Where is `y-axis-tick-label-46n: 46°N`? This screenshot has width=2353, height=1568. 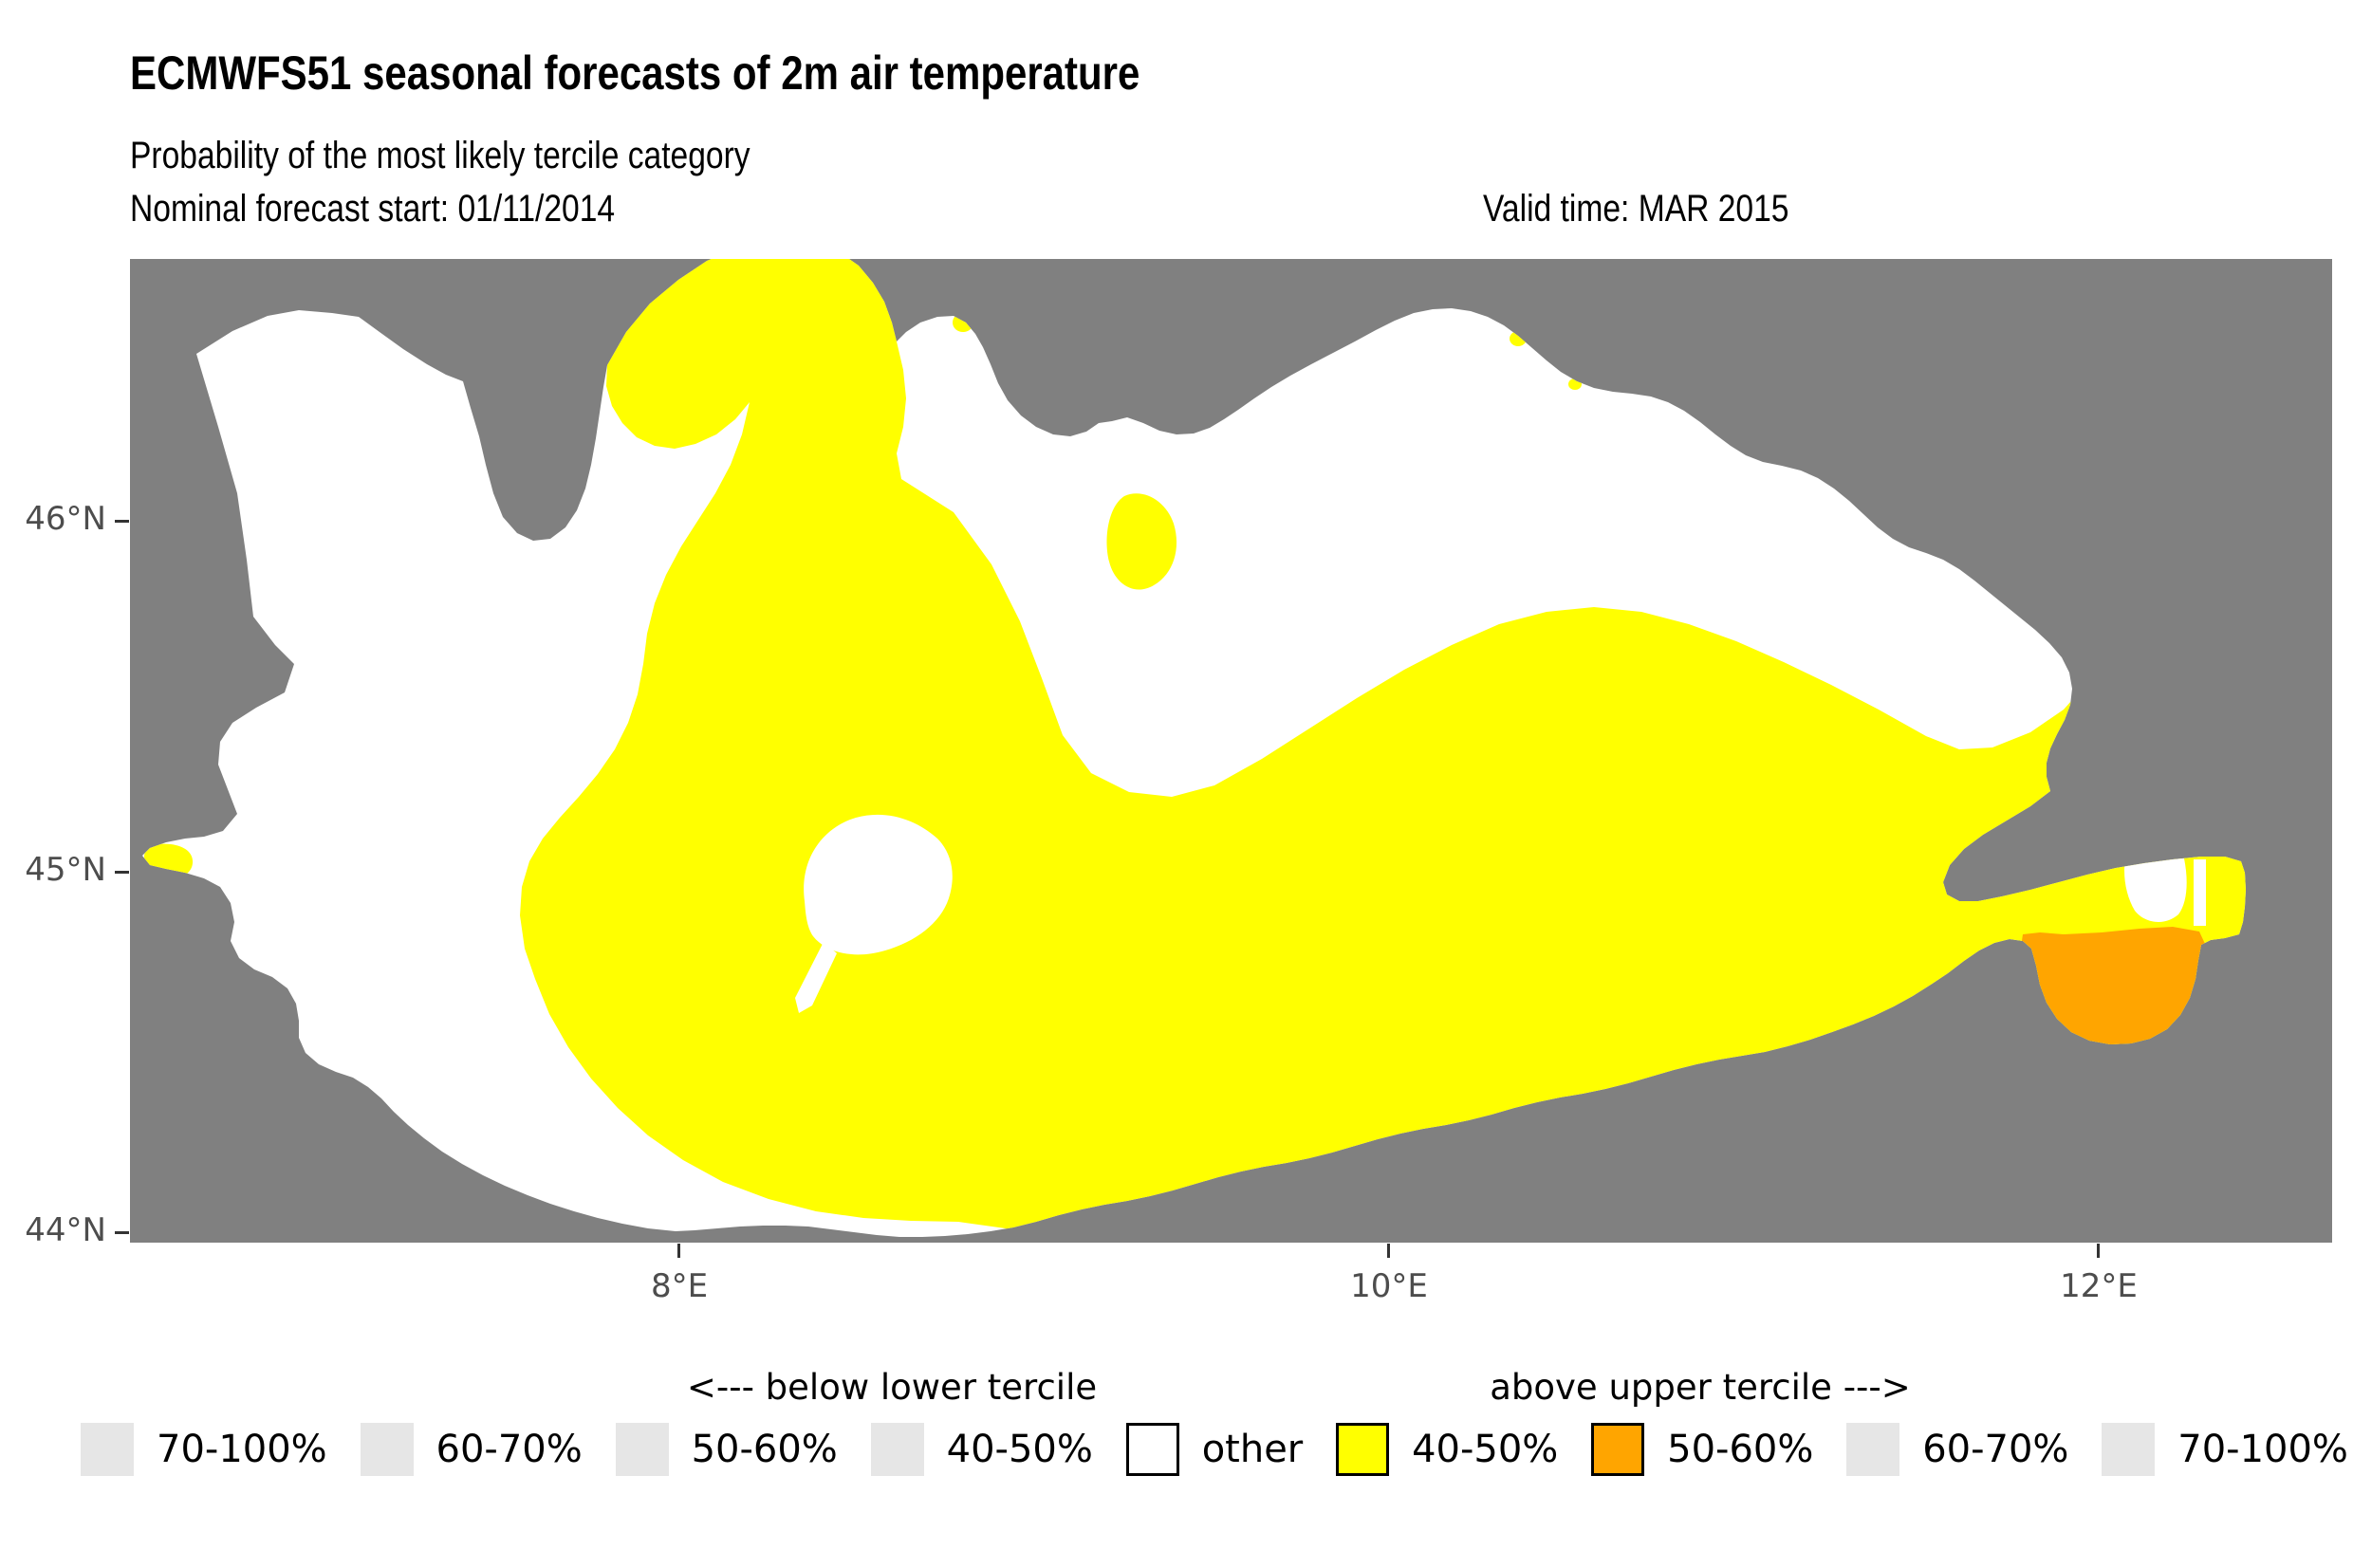 y-axis-tick-label-46n: 46°N is located at coordinates (65, 519).